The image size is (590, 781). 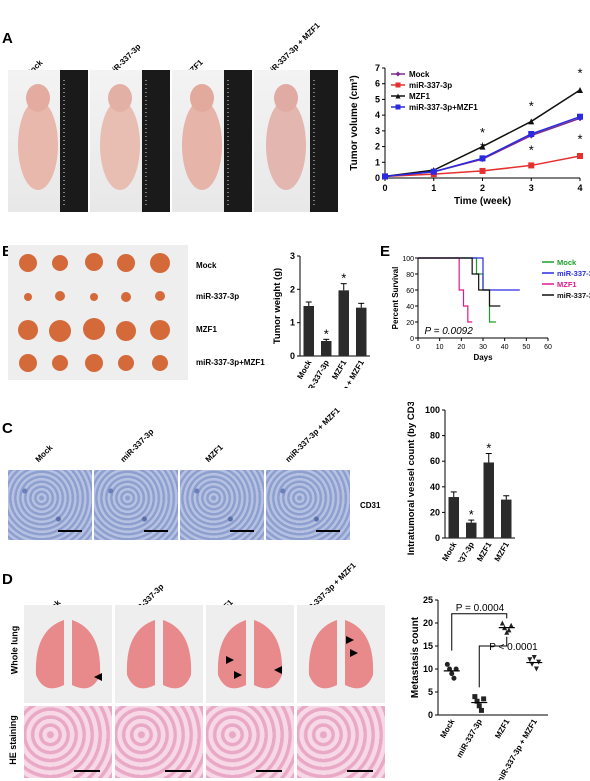 What do you see at coordinates (292, 289) in the screenshot?
I see `y-tick-label: 2` at bounding box center [292, 289].